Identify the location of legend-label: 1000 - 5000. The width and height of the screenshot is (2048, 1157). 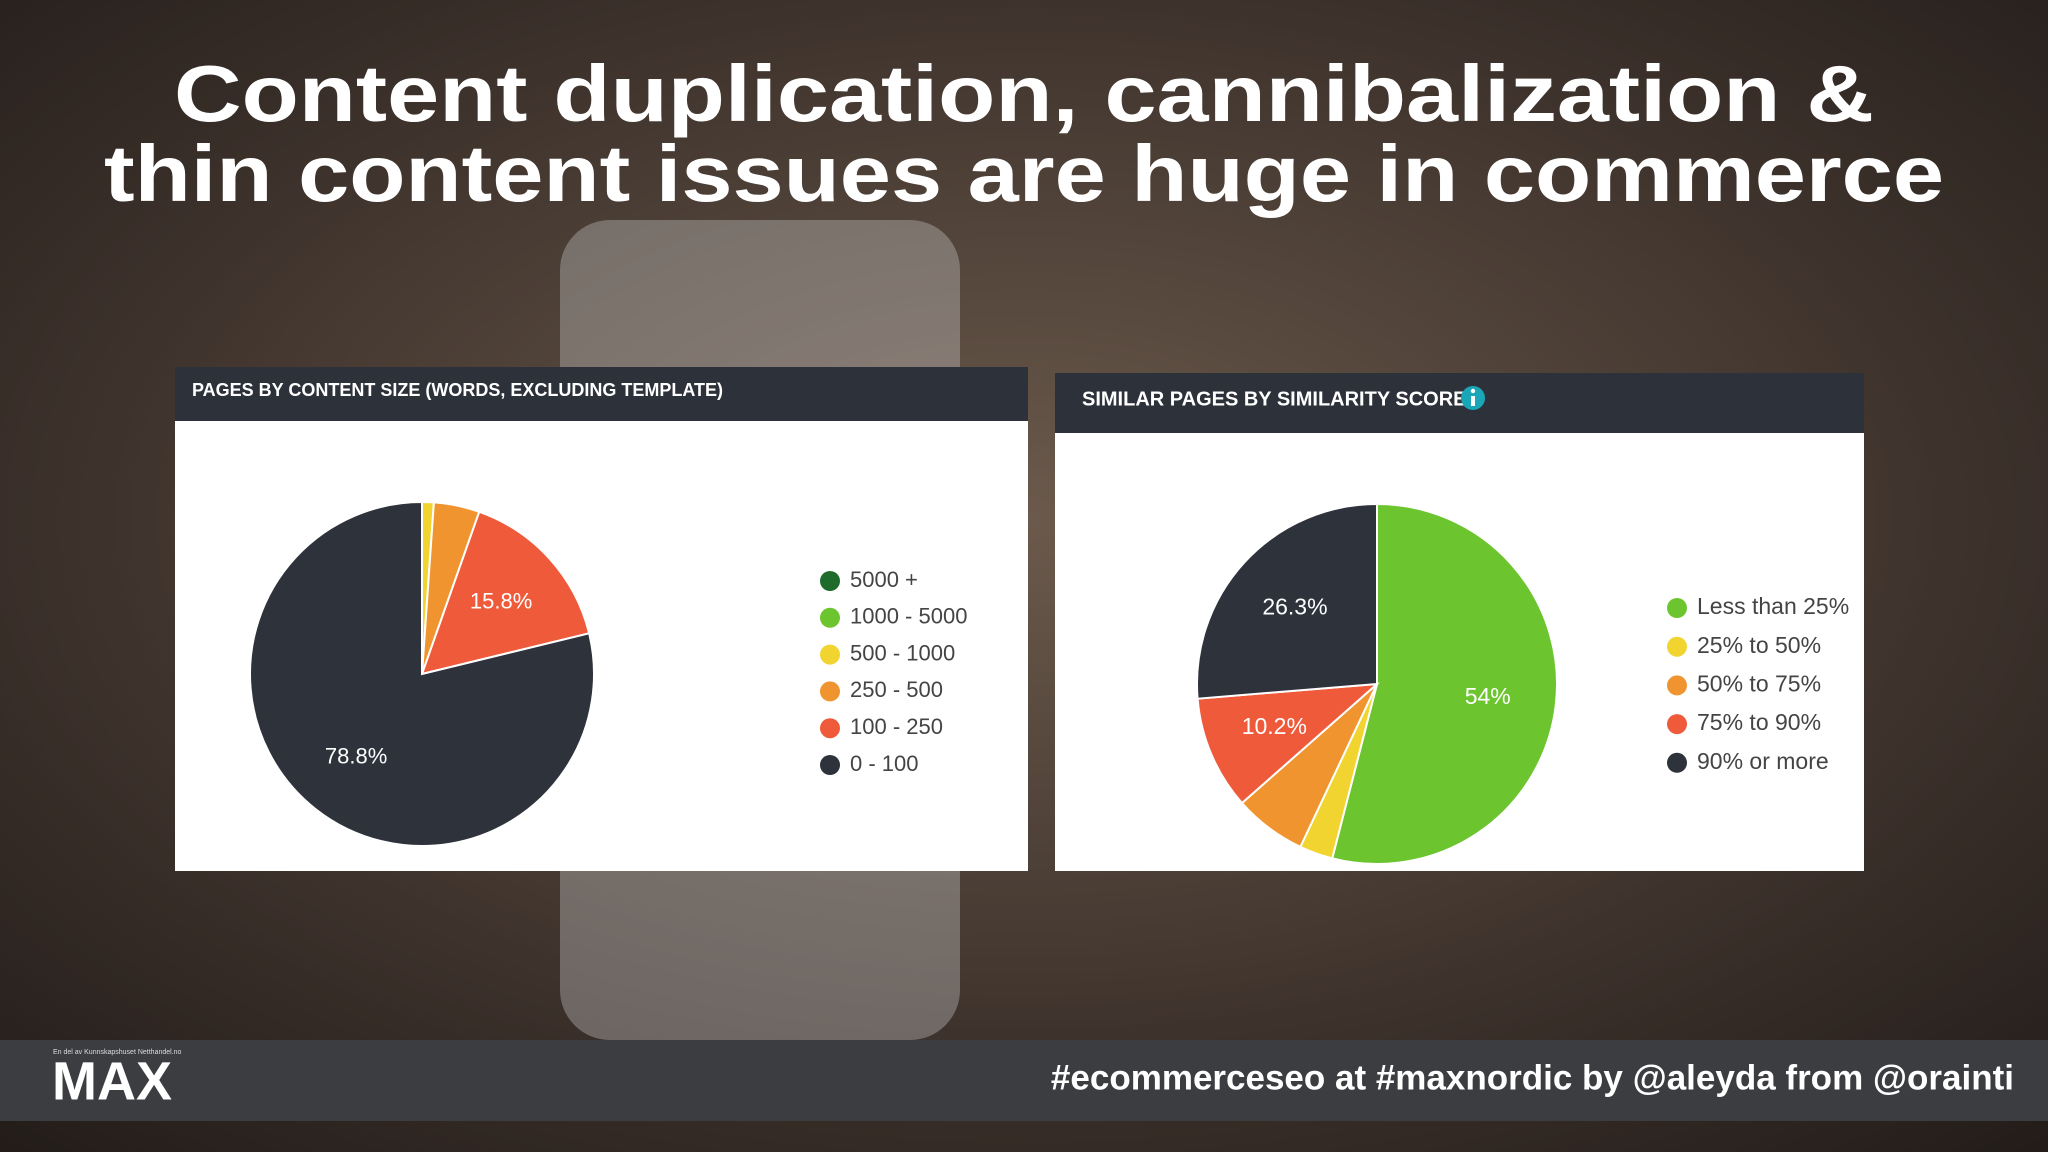
(908, 616).